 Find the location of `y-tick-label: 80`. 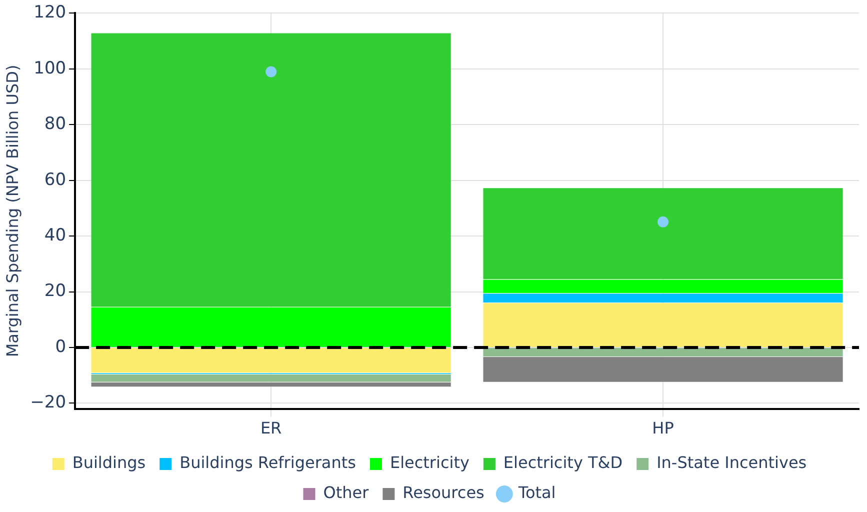

y-tick-label: 80 is located at coordinates (55, 124).